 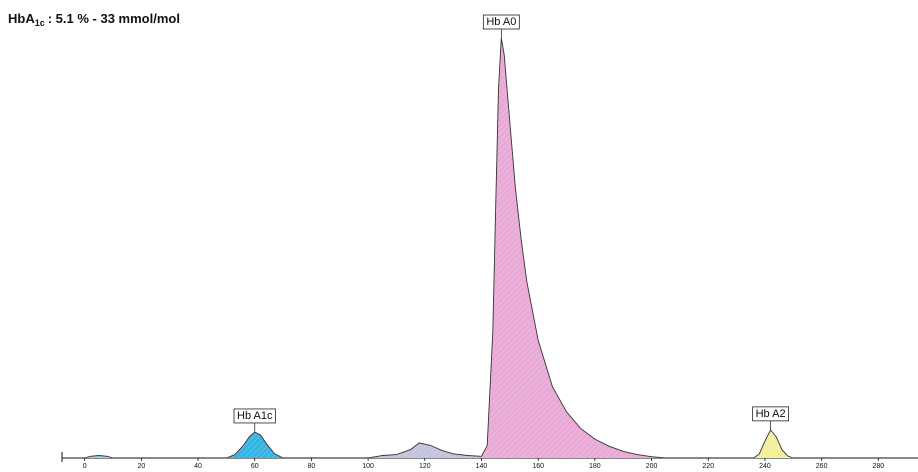 I want to click on peak-label: Hb A2, so click(x=771, y=414).